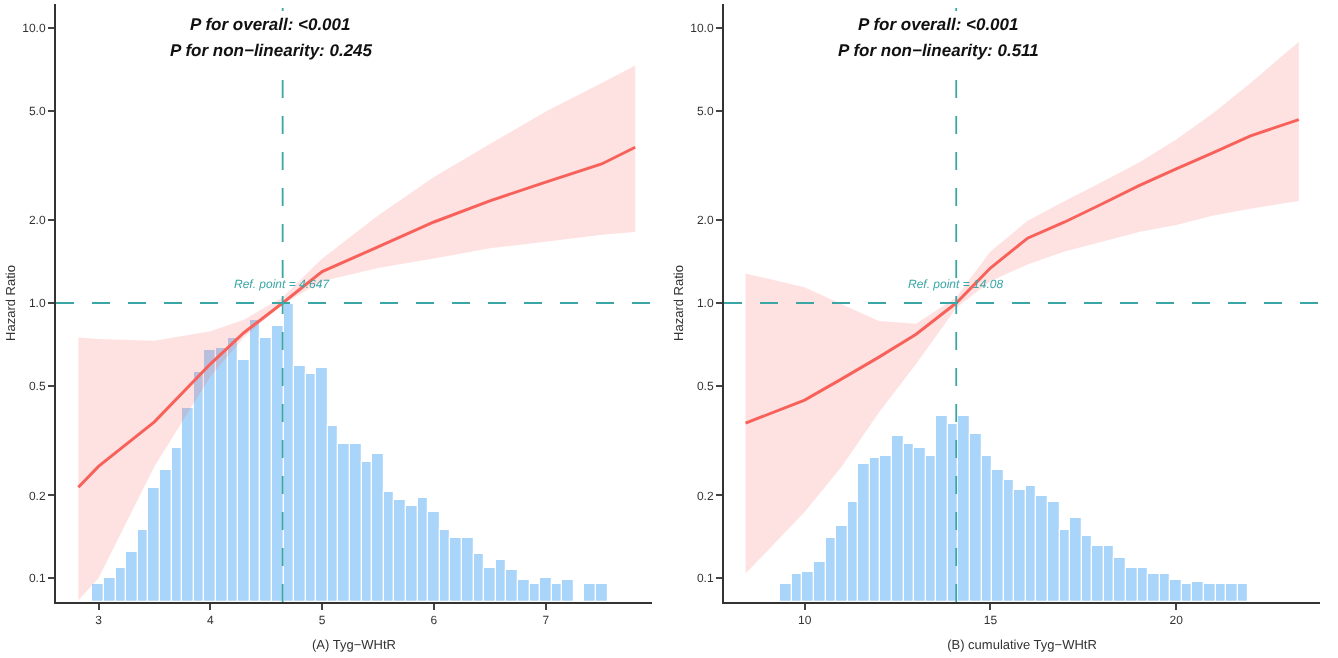  I want to click on annotation: P for non−linearity: 0.511, so click(939, 50).